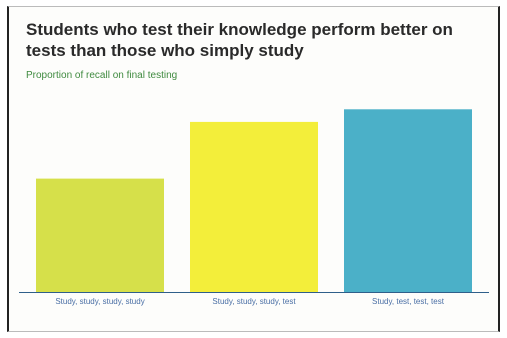  I want to click on x-tick-label-3: Study, test, test, test, so click(408, 301).